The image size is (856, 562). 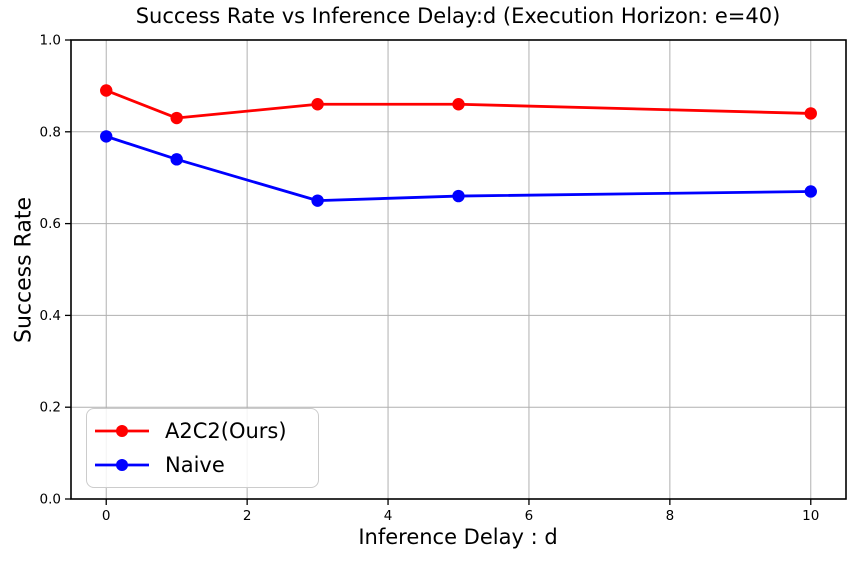 What do you see at coordinates (670, 516) in the screenshot?
I see `x-tick-label: 8` at bounding box center [670, 516].